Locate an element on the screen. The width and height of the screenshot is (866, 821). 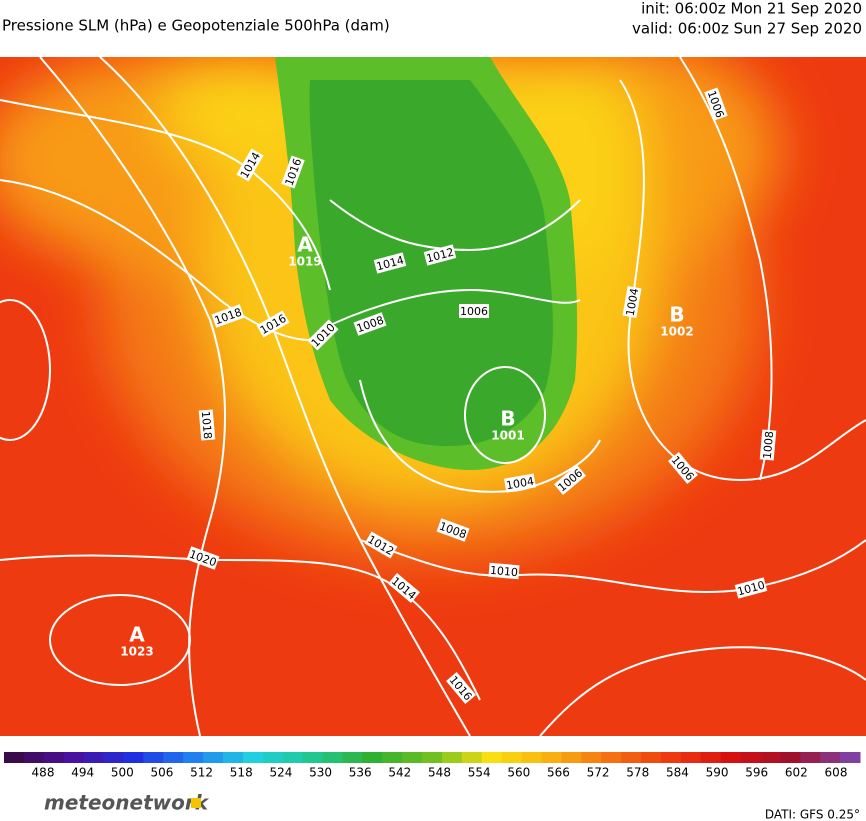
isobar-label-group: 1018 is located at coordinates (207, 425).